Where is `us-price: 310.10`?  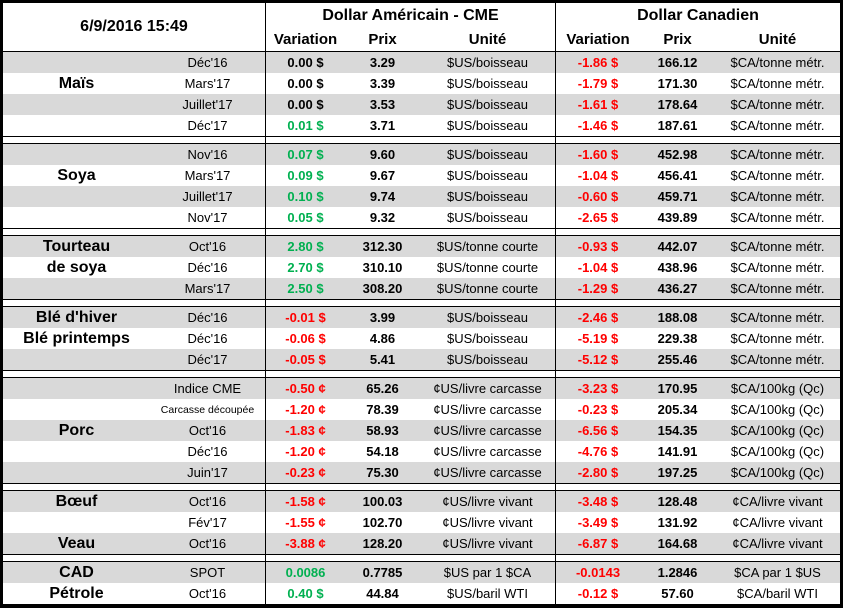 us-price: 310.10 is located at coordinates (382, 267).